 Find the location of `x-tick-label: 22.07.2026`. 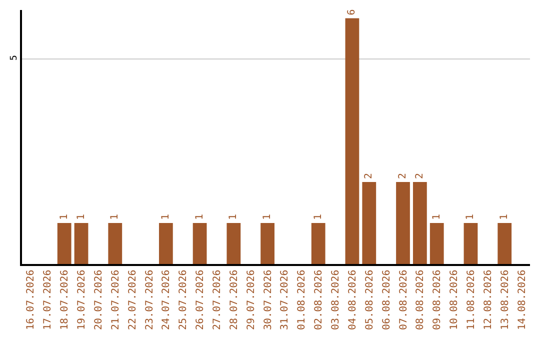

x-tick-label: 22.07.2026 is located at coordinates (132, 300).